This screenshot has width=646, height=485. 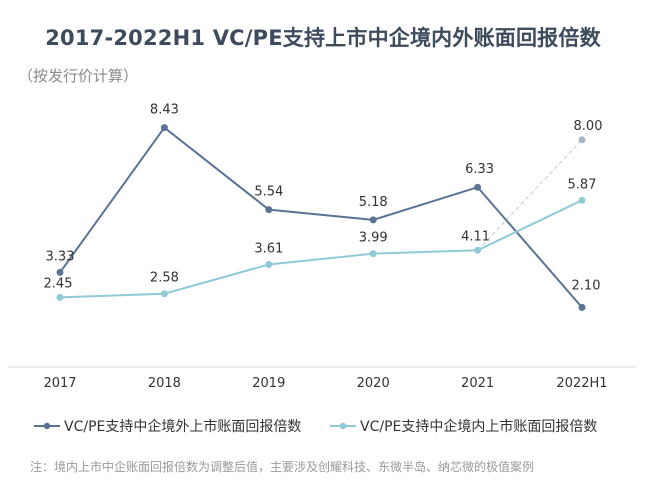 I want to click on legend-item-domestic: VC/PE支持中企境内上市账面回报倍数, so click(x=463, y=426).